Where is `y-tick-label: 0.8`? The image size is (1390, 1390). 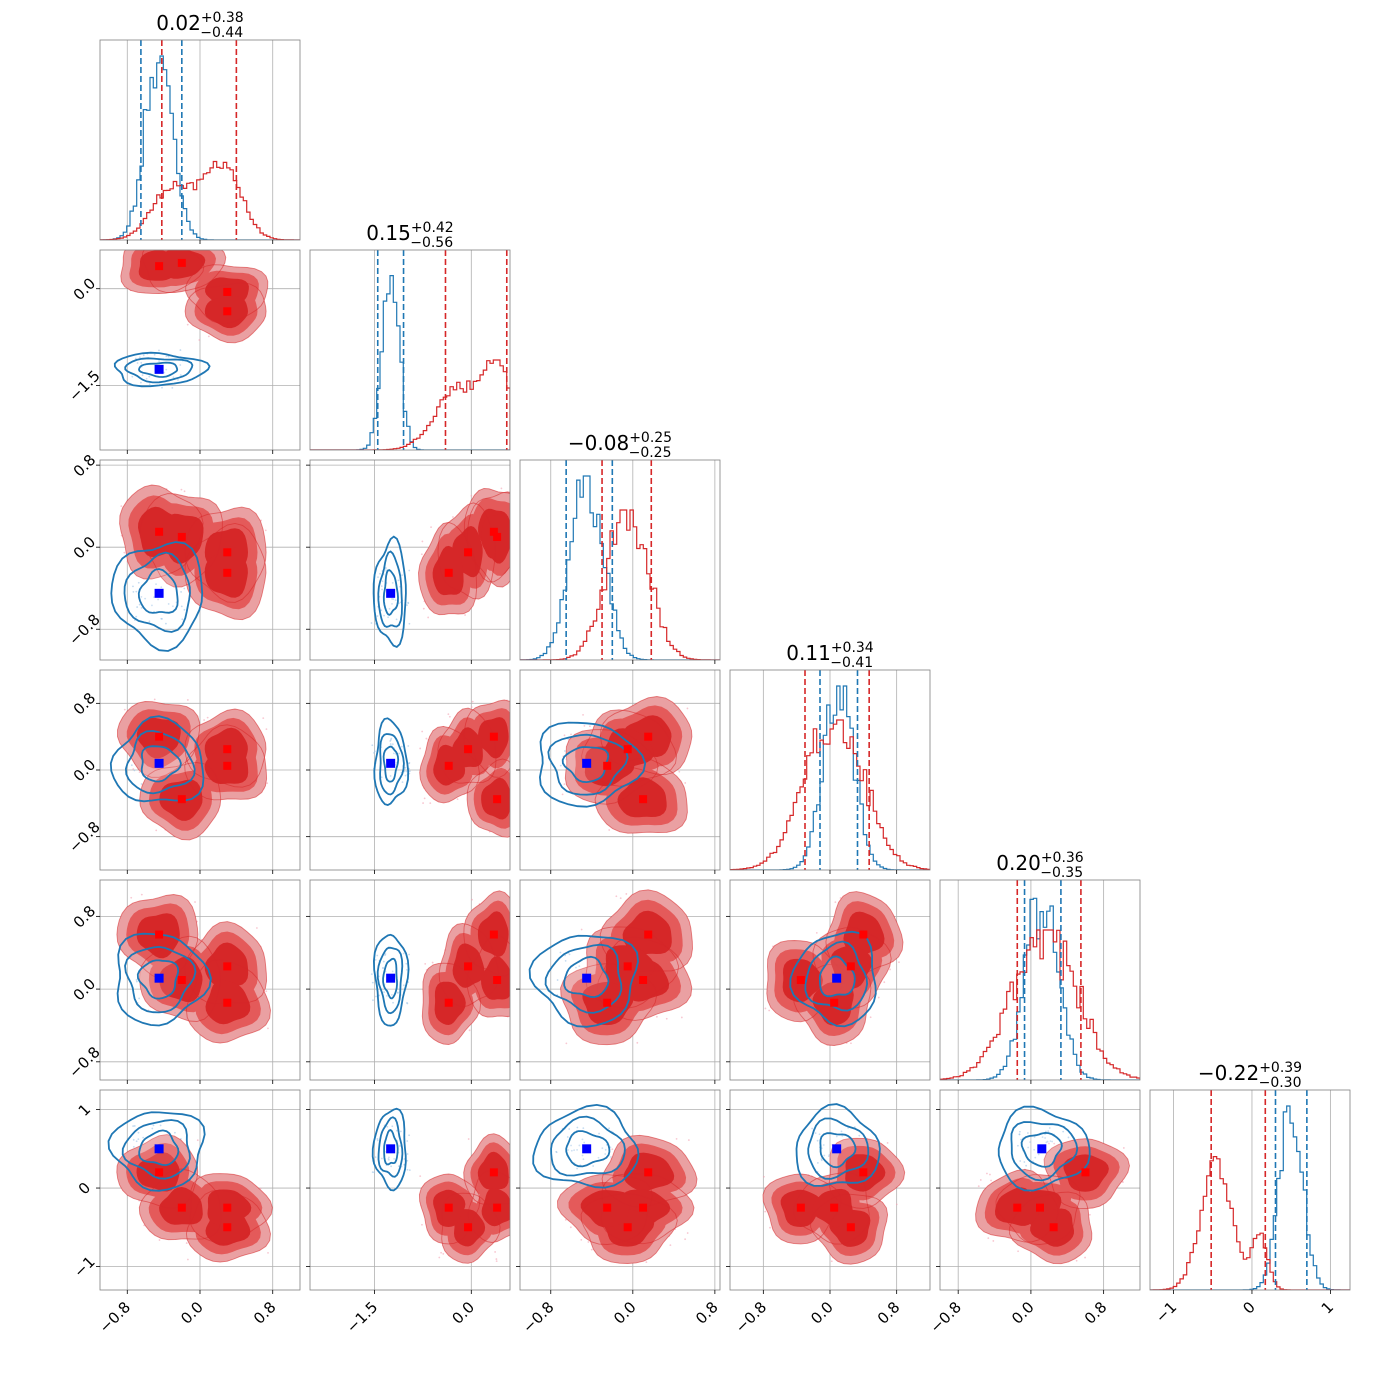
y-tick-label: 0.8 is located at coordinates (85, 466).